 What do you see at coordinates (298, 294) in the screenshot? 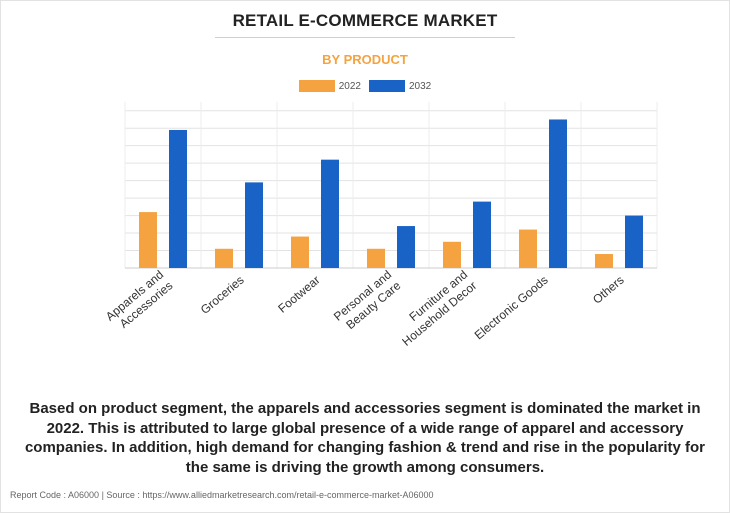
I see `x-tick-label-2: Footwear` at bounding box center [298, 294].